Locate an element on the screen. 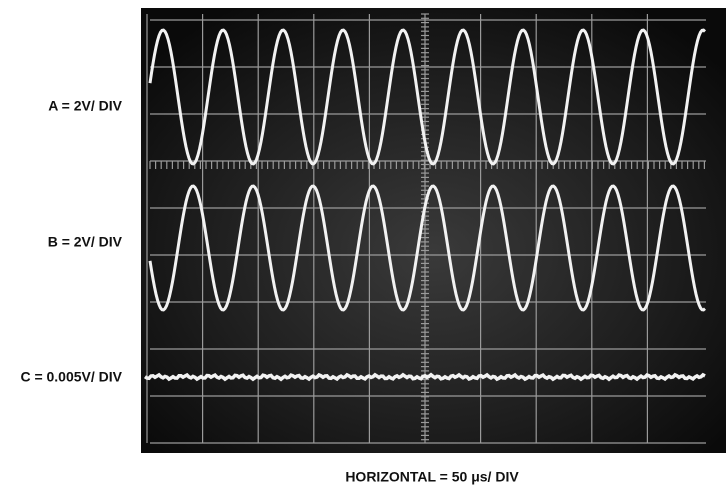 This screenshot has width=726, height=489. channel-a-label: A = 2V/ DIV is located at coordinates (85, 106).